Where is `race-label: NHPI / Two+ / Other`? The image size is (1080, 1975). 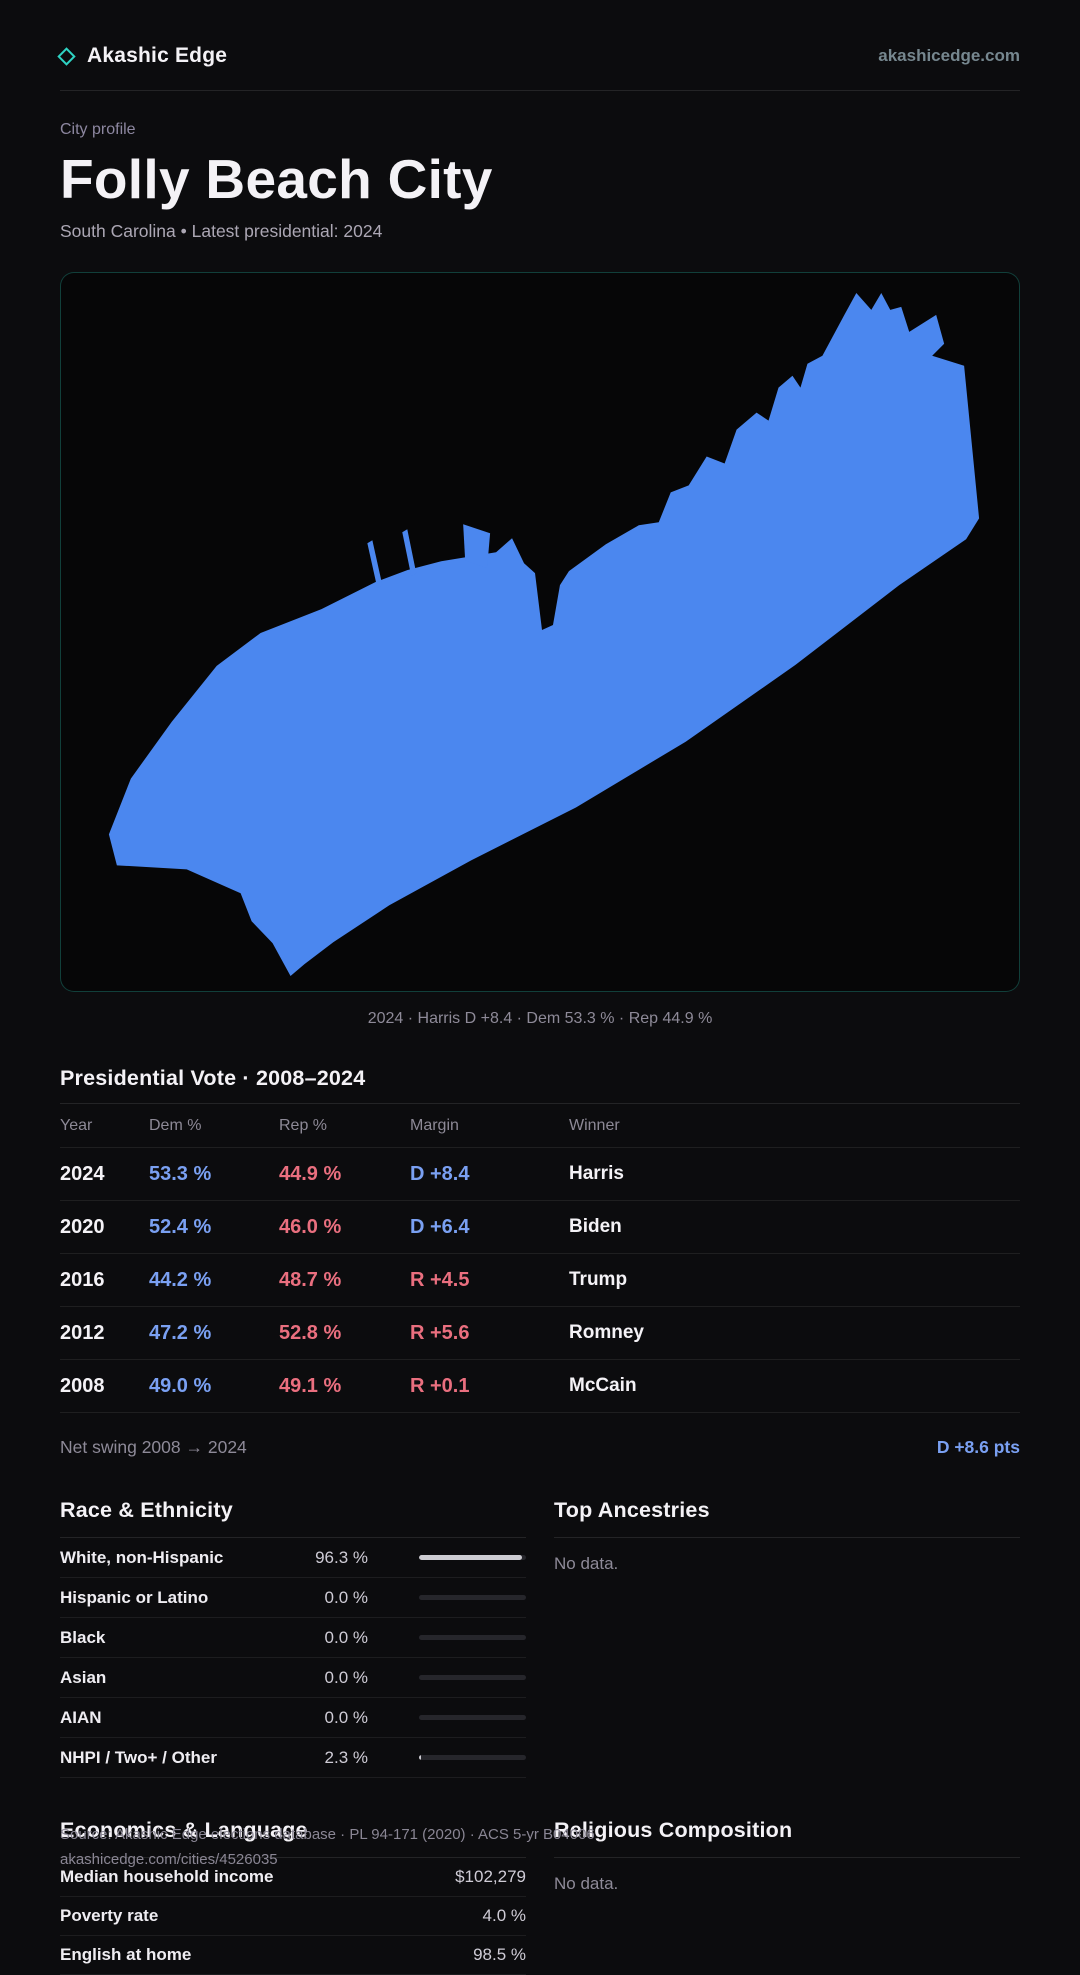 race-label: NHPI / Two+ / Other is located at coordinates (138, 1757).